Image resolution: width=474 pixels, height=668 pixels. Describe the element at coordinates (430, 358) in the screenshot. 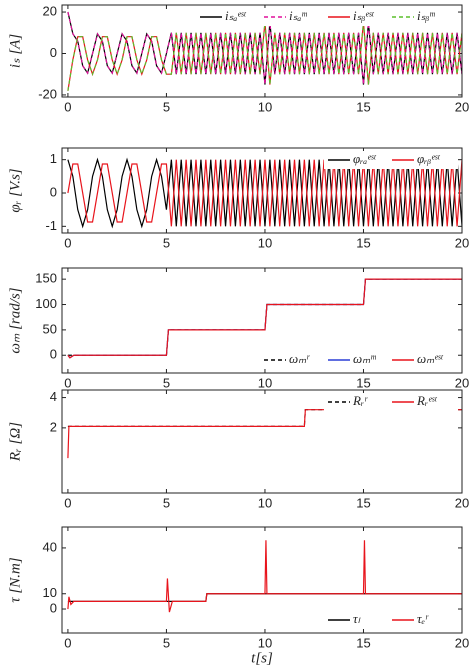

I see `legend-label: ωₘᵉˢᵗ` at that location.